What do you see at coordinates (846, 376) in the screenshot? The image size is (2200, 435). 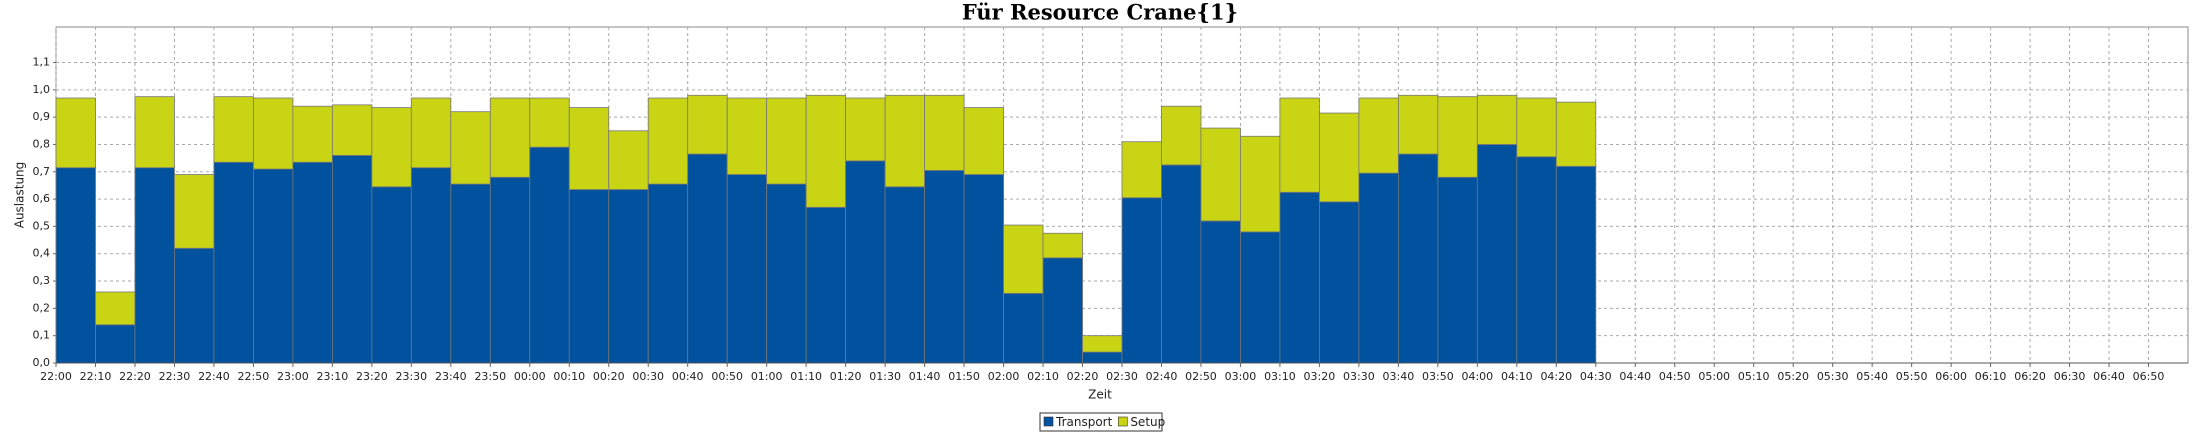 I see `x-tick-label: 01:20` at bounding box center [846, 376].